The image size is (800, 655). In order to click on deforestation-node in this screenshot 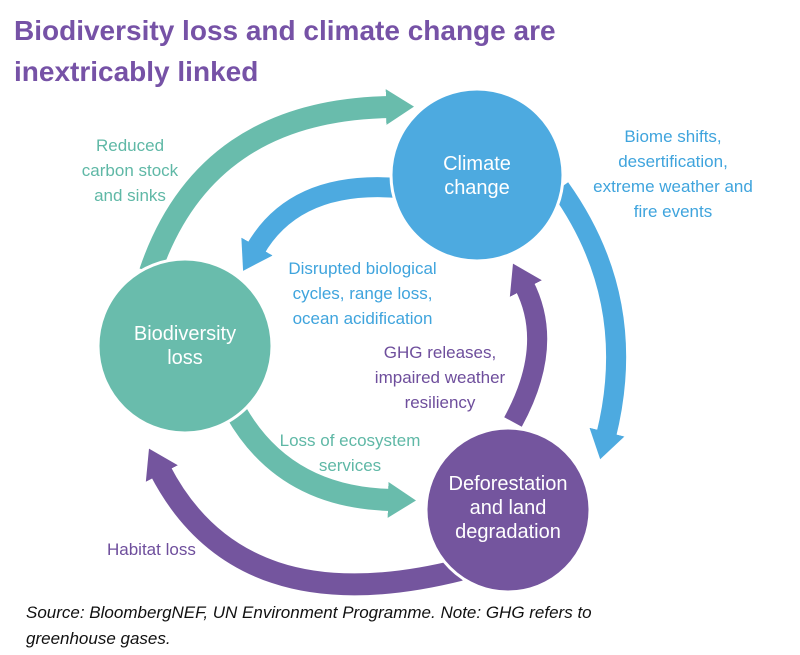, I will do `click(508, 510)`.